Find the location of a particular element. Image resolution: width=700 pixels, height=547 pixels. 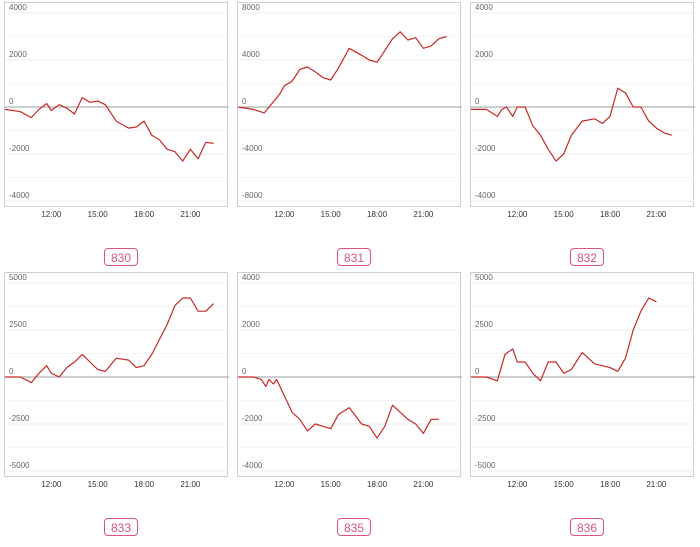

chart-frame: 8000 4000 0 -4000 -8000 12:00 15:00 18:00 21:00 is located at coordinates (349, 110).